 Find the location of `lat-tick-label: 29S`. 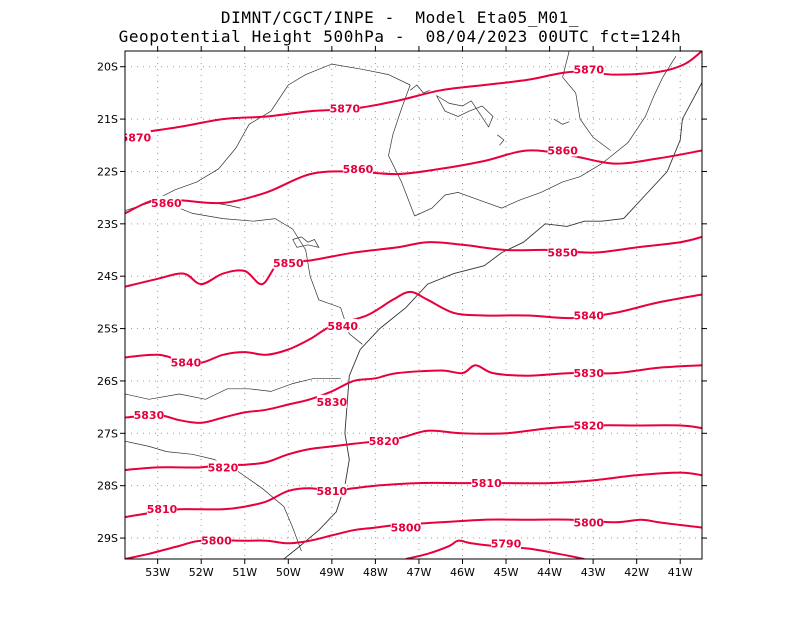

lat-tick-label: 29S is located at coordinates (107, 538).